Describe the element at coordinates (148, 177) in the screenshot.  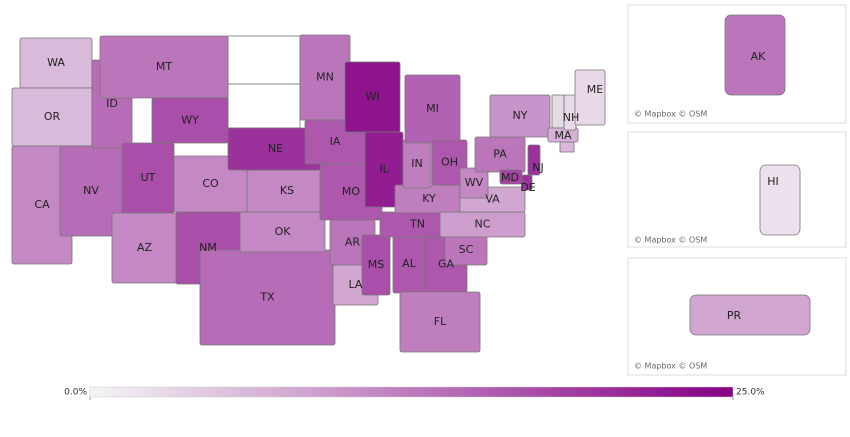
I see `region-label: UT` at that location.